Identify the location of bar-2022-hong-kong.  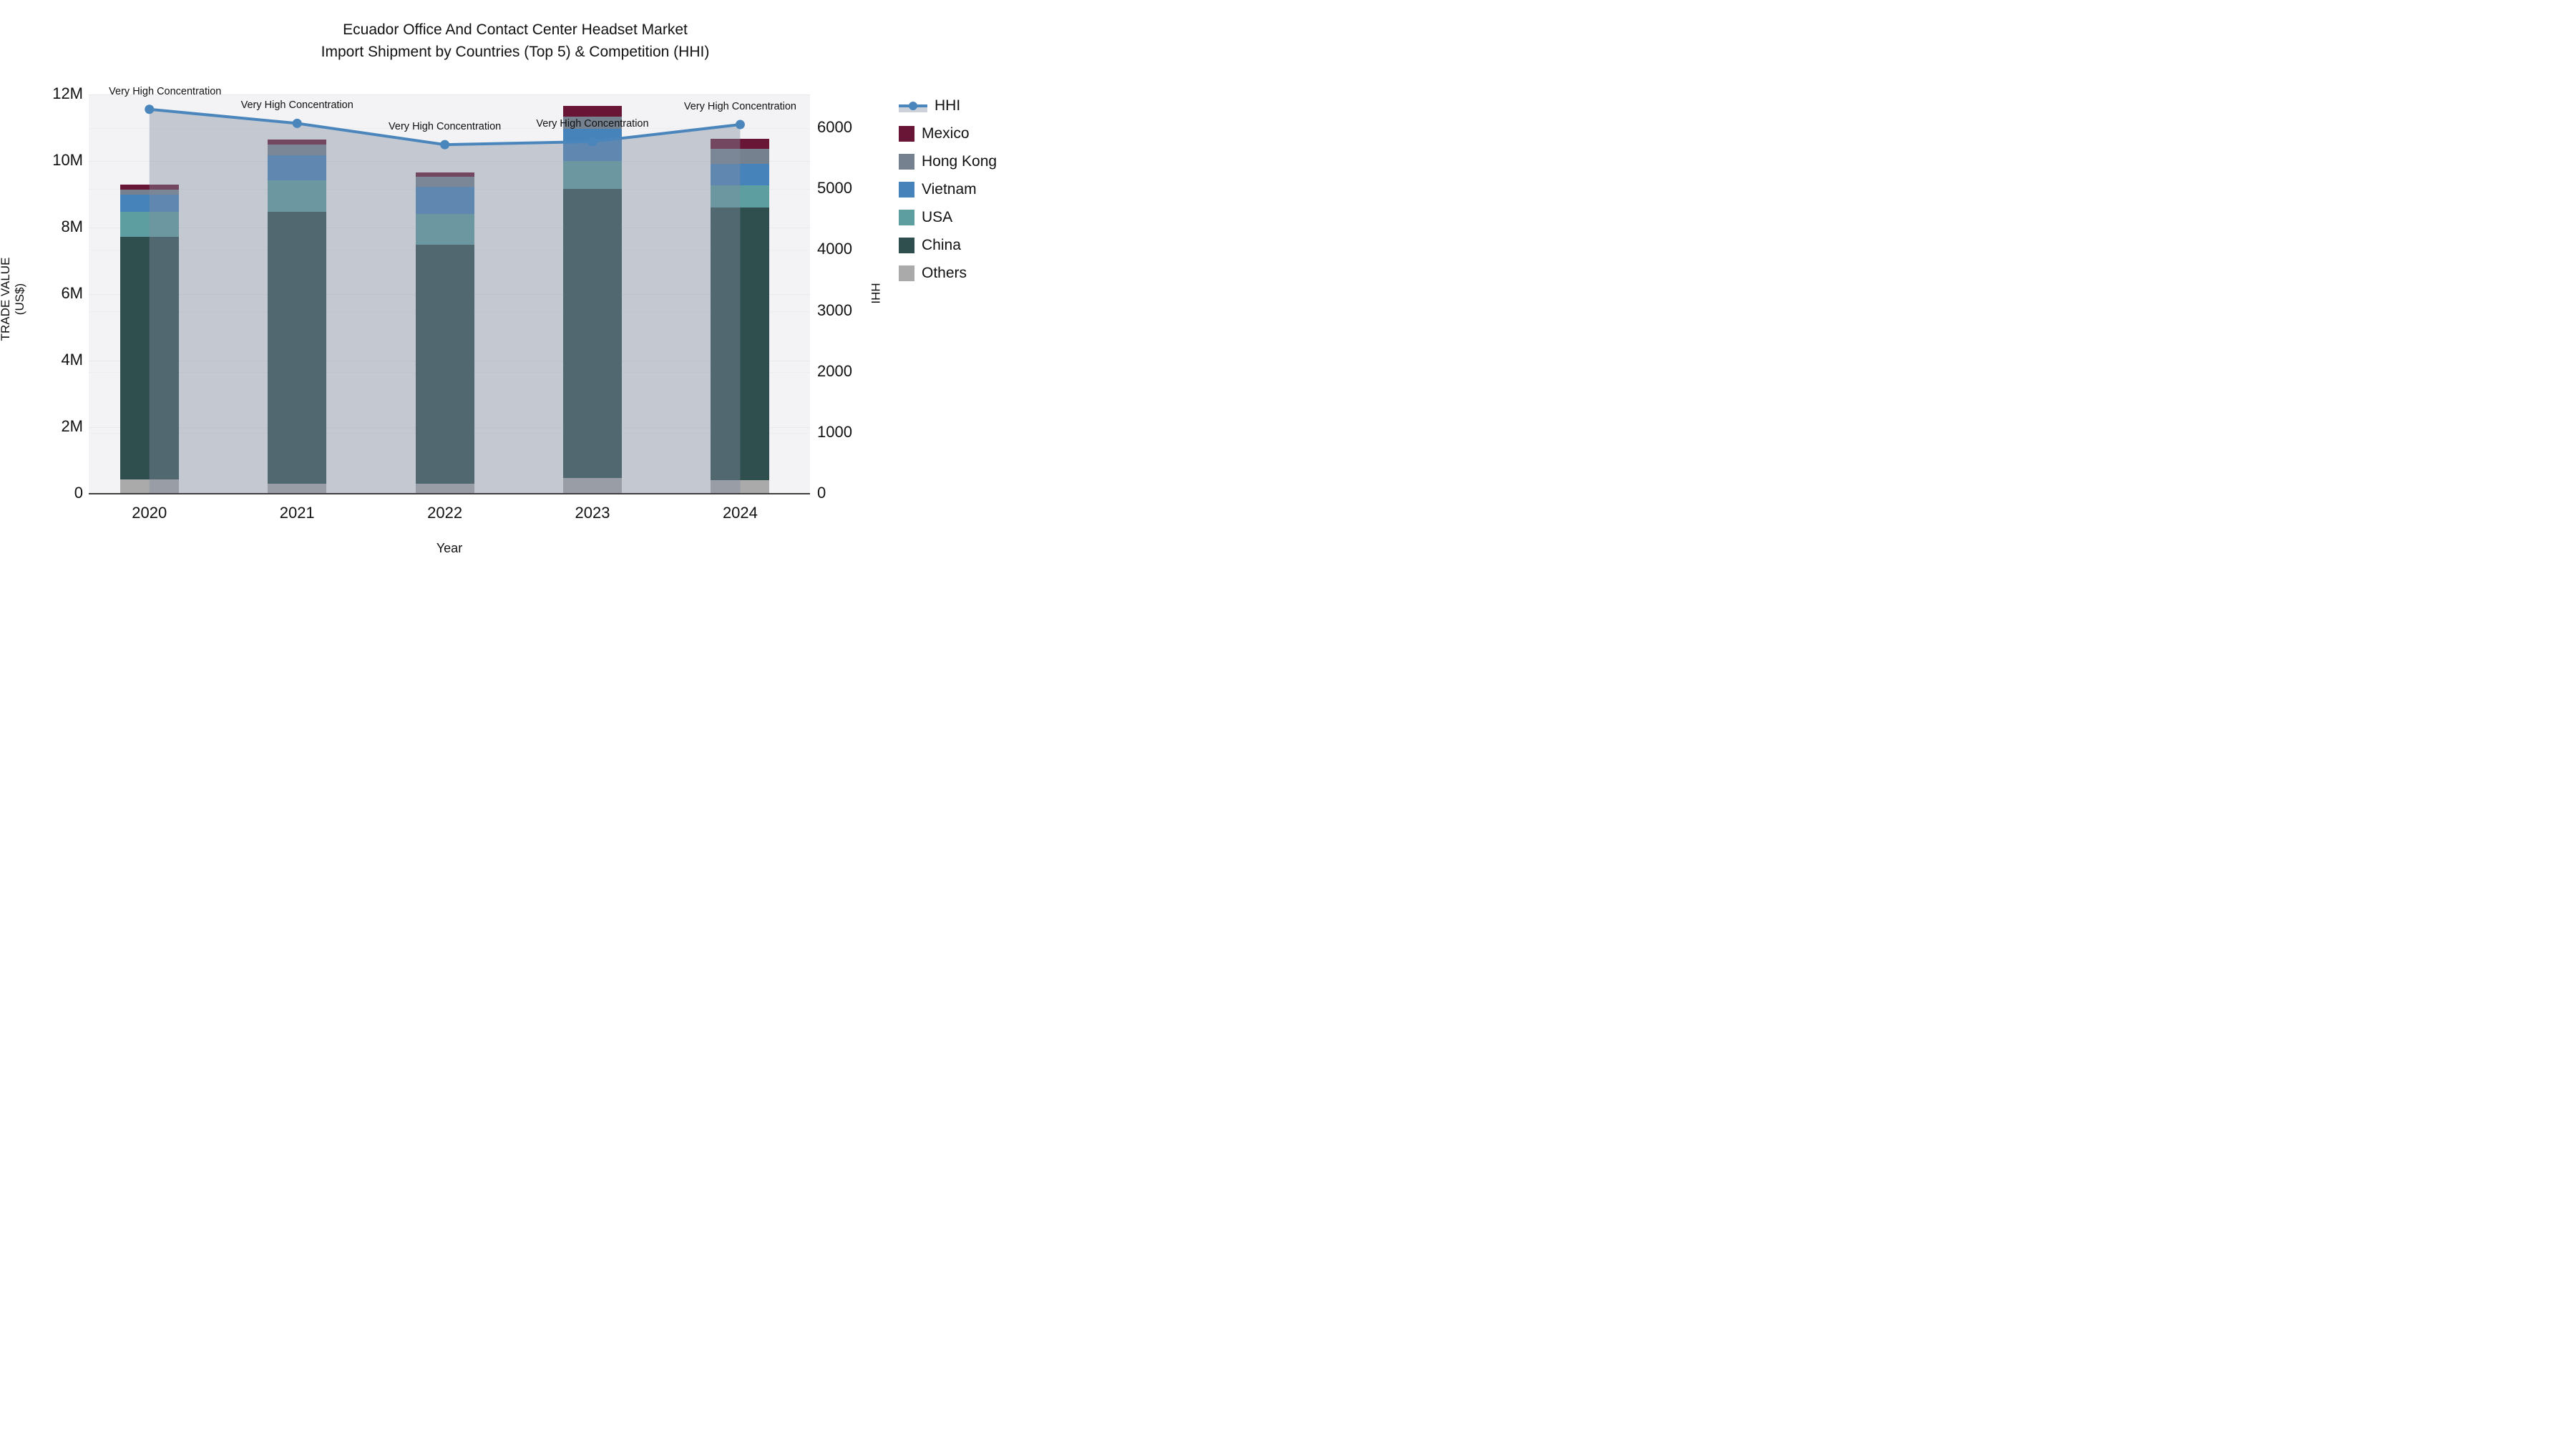
(444, 181).